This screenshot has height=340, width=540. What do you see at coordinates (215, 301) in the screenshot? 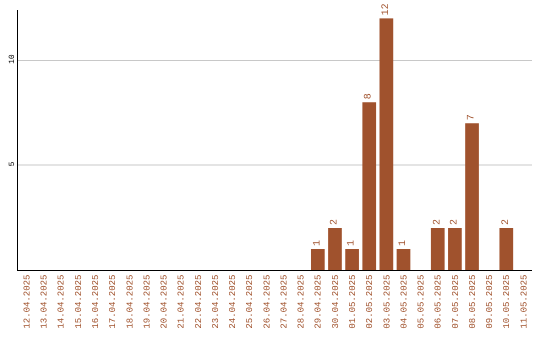
I see `x-tick-label: 23.04.2025` at bounding box center [215, 301].